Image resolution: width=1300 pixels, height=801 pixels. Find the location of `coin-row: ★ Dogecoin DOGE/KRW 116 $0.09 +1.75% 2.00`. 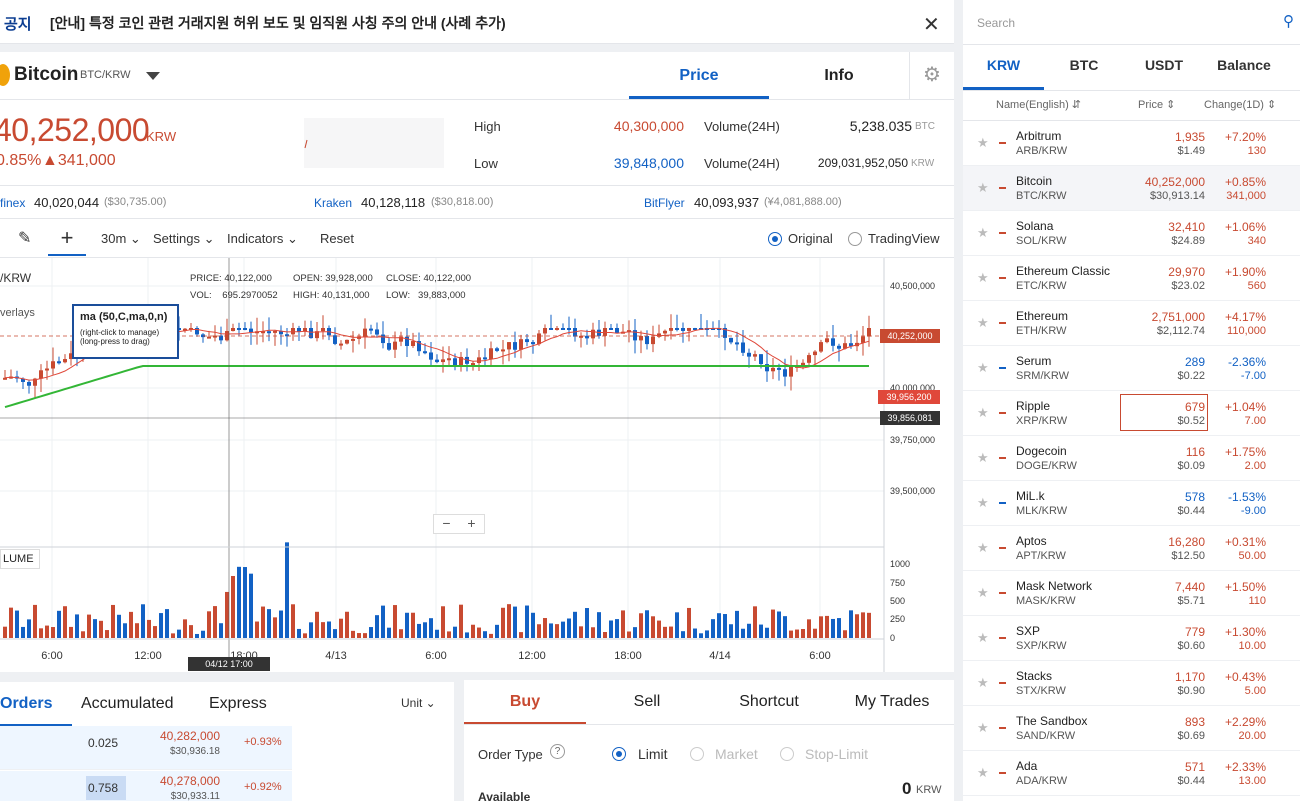

coin-row: ★ Dogecoin DOGE/KRW 116 $0.09 +1.75% 2.00 is located at coordinates (1131, 458).